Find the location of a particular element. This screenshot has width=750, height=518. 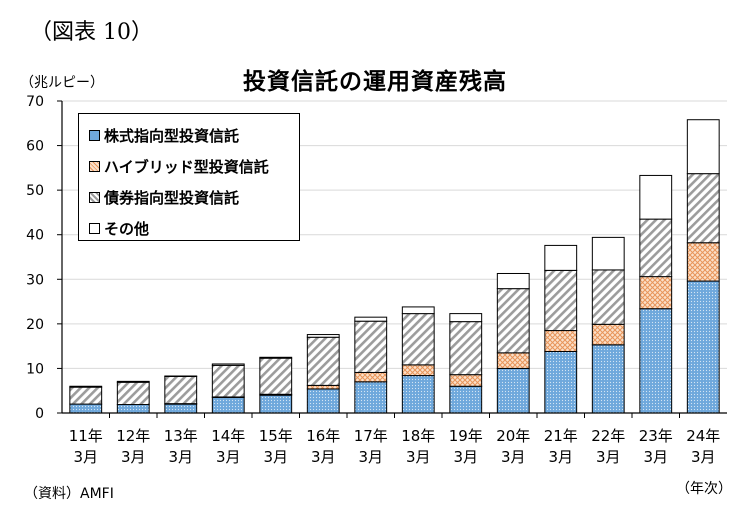

x-tick-label: 22年 is located at coordinates (608, 436).